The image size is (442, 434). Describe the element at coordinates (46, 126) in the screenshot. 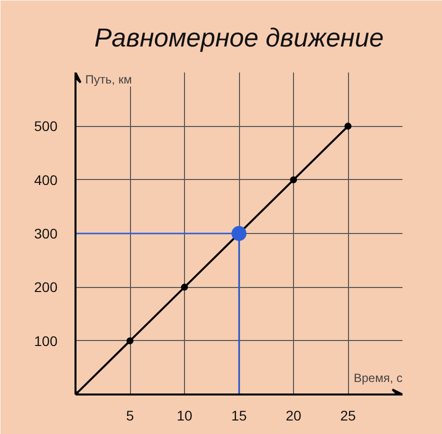

I see `y-tick-label: 500` at that location.